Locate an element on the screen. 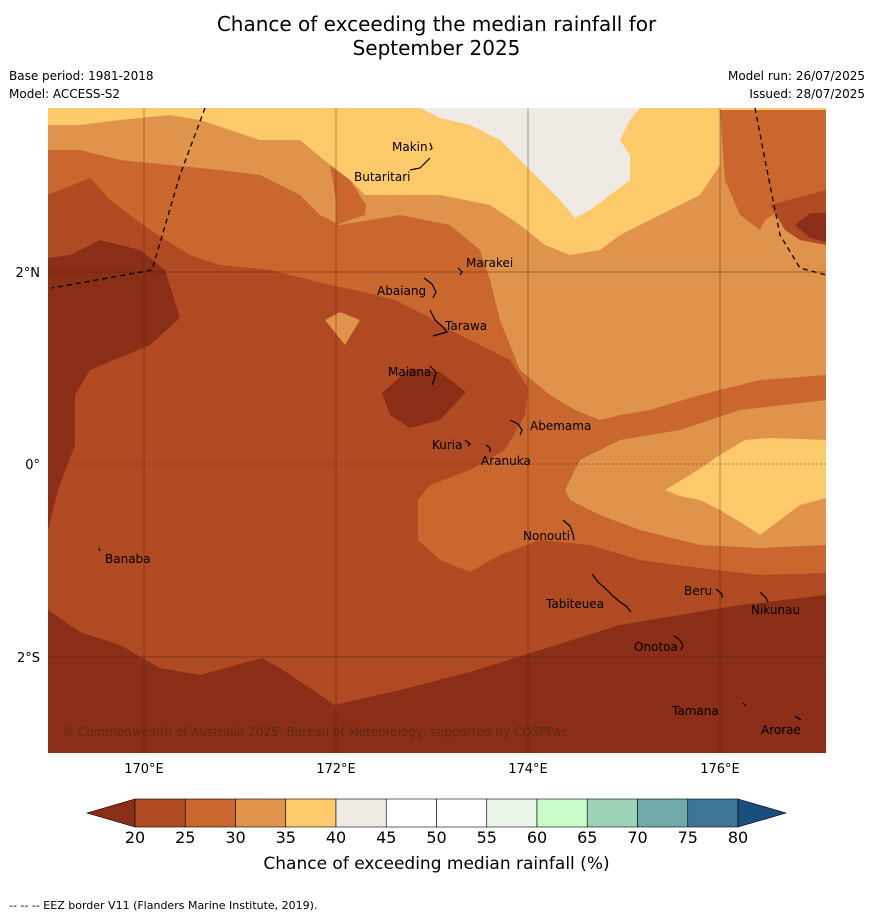 This screenshot has height=919, width=873. lat-tick-2s: 2°S is located at coordinates (28, 658).